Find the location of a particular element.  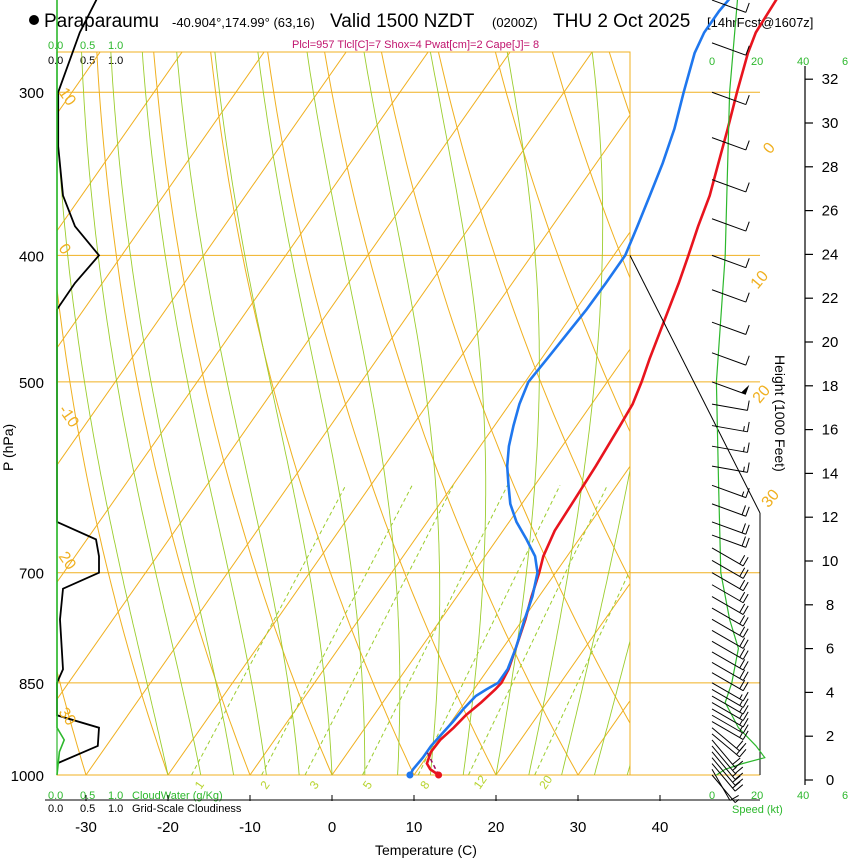

speed-bottom-0: 0 is located at coordinates (712, 796).